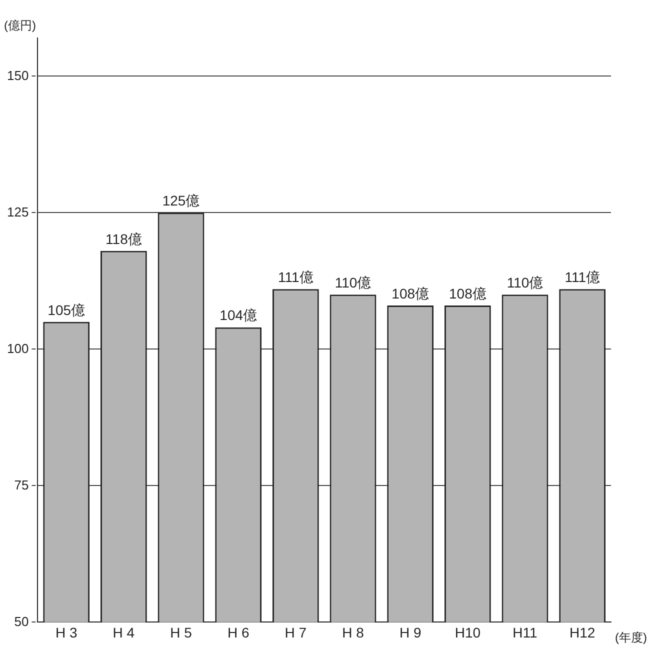 The width and height of the screenshot is (663, 649). I want to click on data-label: 125億, so click(181, 200).